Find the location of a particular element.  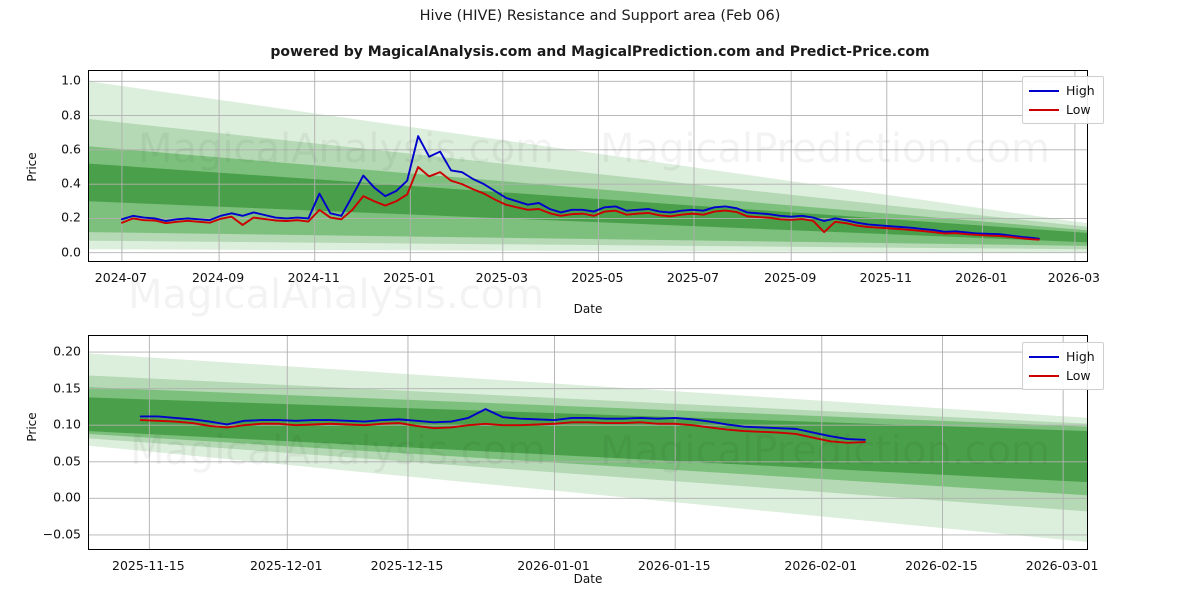

bottom-chart-legend: High Low is located at coordinates (1063, 366).